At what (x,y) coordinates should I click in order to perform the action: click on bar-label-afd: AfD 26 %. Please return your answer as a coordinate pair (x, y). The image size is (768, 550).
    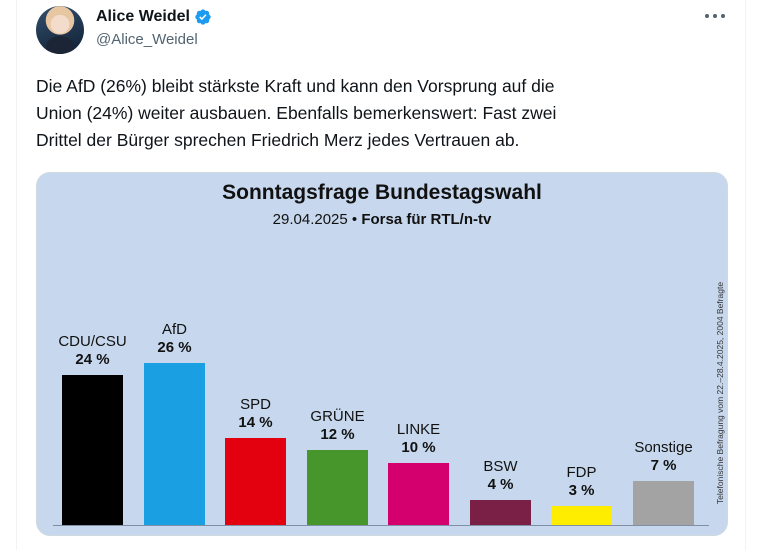
    Looking at the image, I should click on (175, 339).